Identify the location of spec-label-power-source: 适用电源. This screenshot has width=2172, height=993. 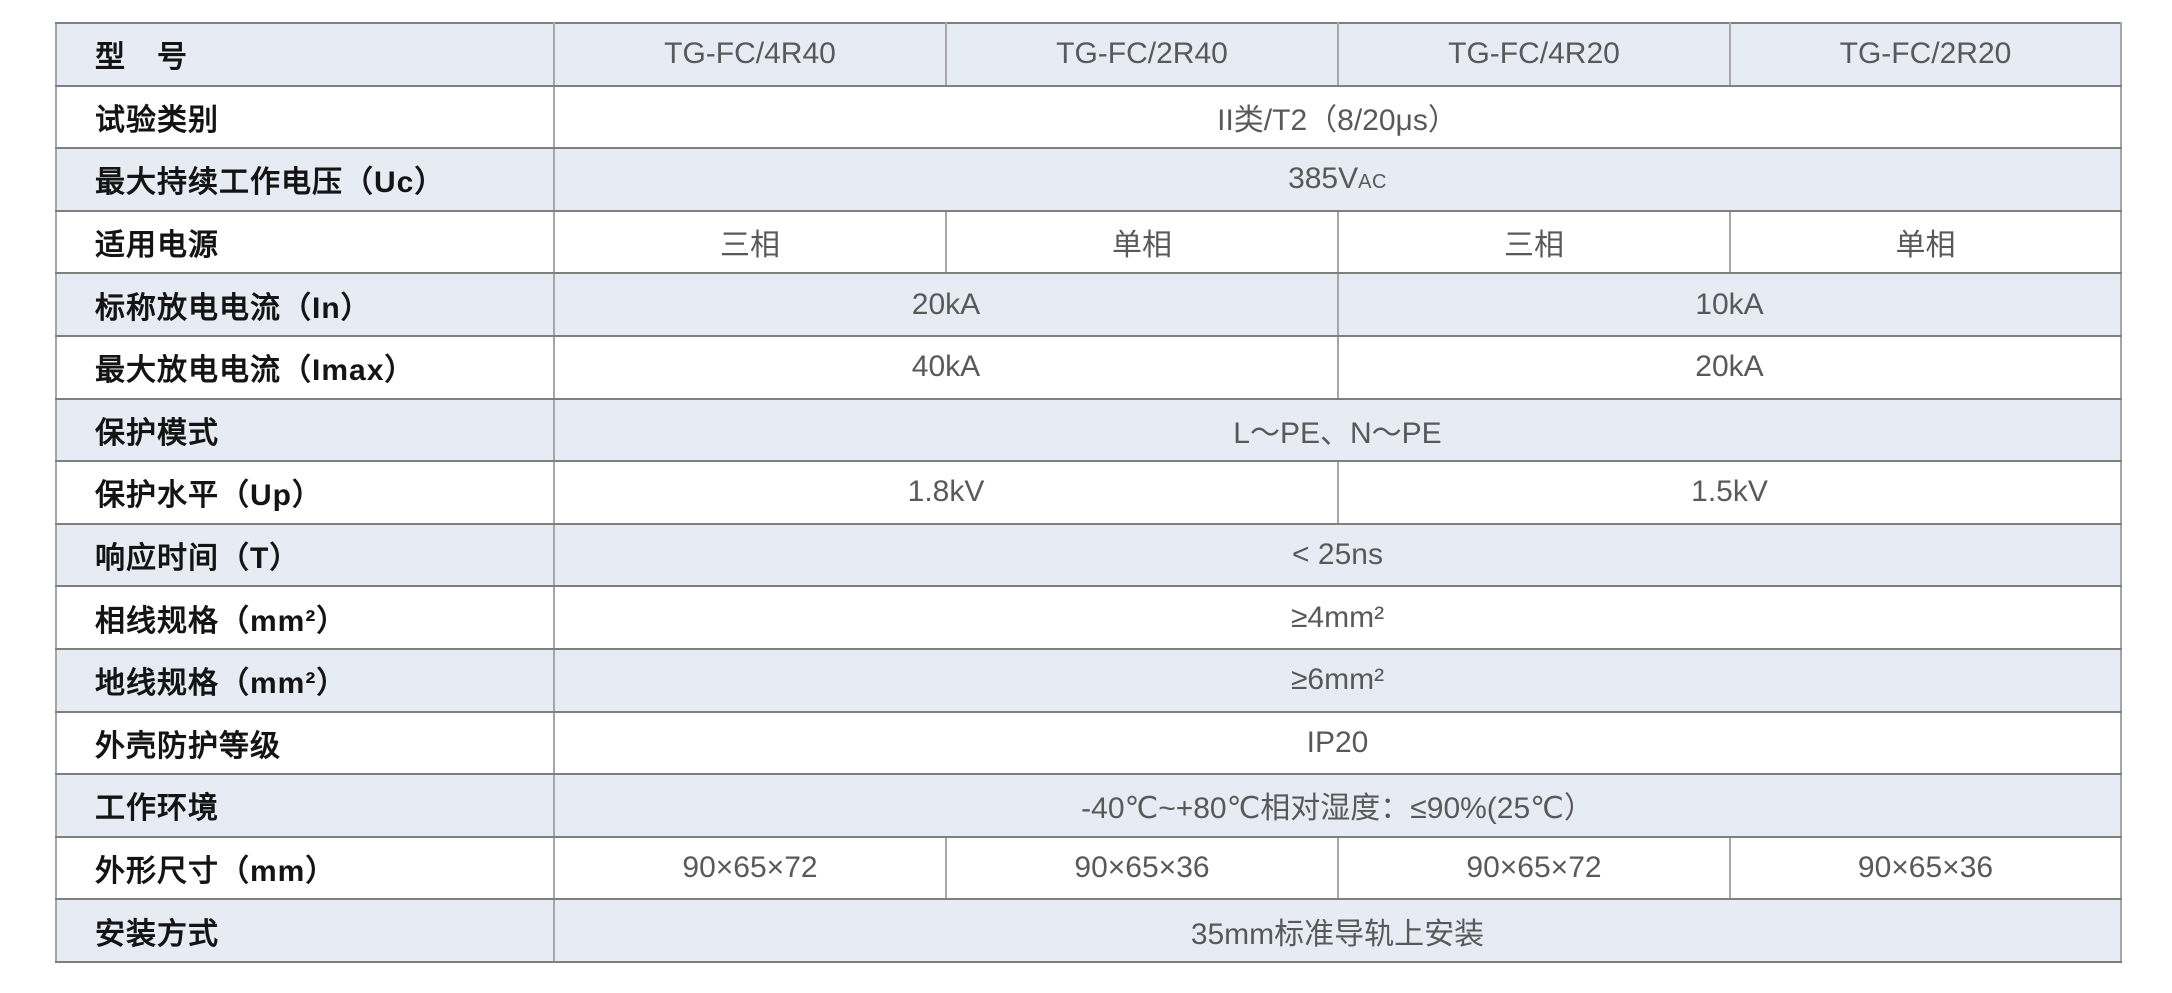
(305, 242).